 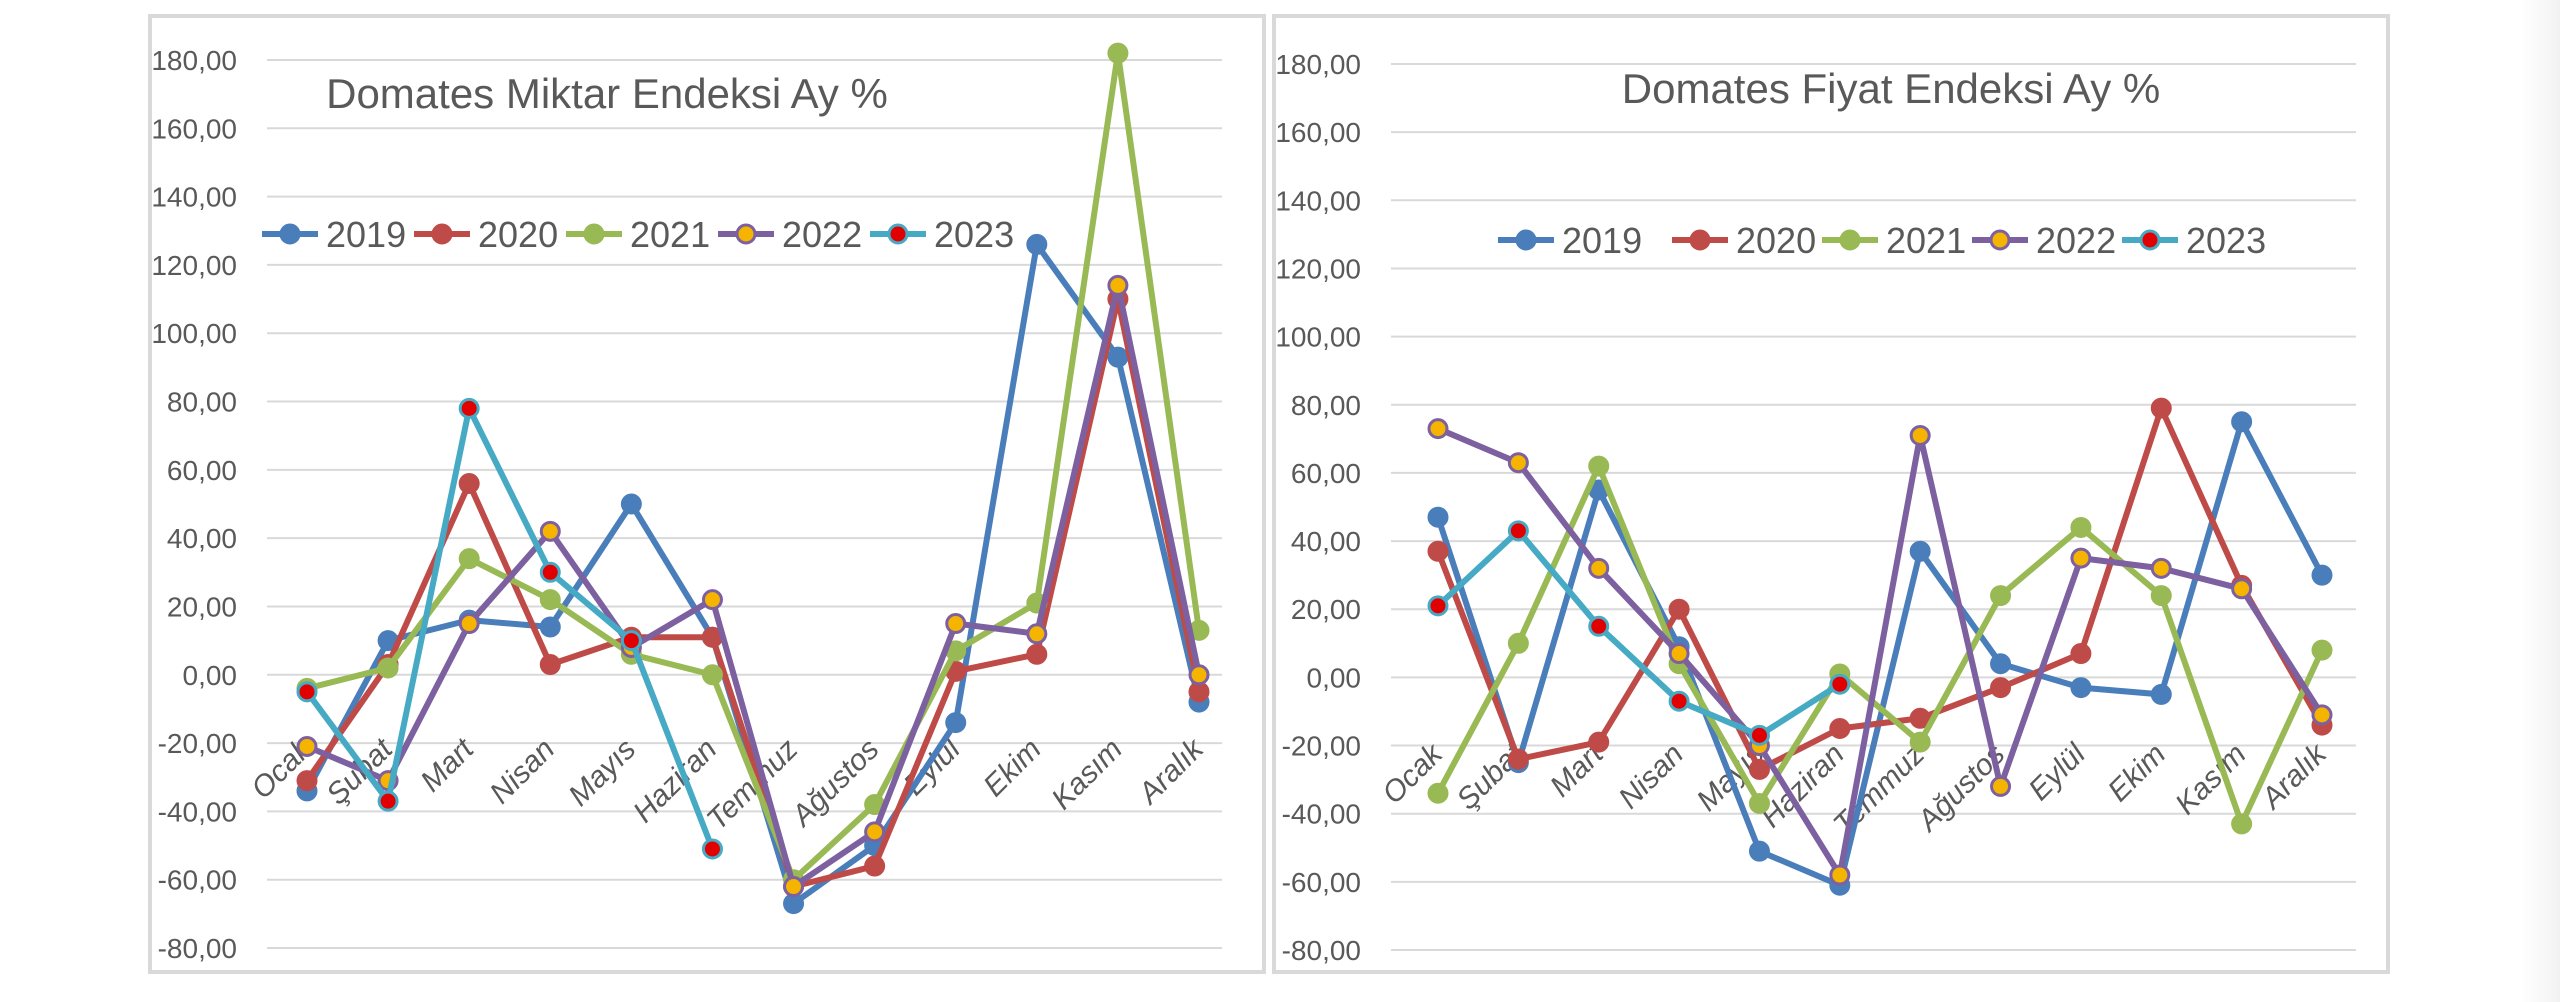 What do you see at coordinates (607, 93) in the screenshot?
I see `chart-title: Domates Miktar Endeksi Ay %` at bounding box center [607, 93].